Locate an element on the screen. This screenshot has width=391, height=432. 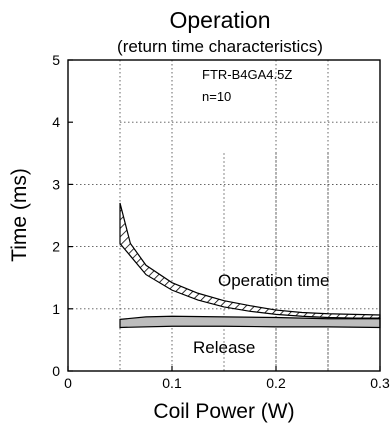
y-tick-label: 2 is located at coordinates (56, 247).